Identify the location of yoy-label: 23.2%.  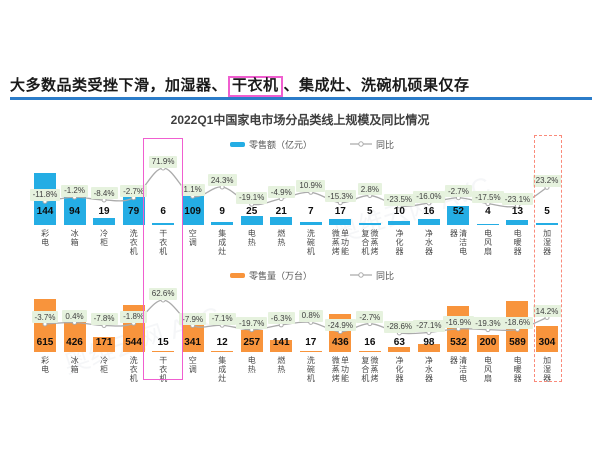
(547, 179).